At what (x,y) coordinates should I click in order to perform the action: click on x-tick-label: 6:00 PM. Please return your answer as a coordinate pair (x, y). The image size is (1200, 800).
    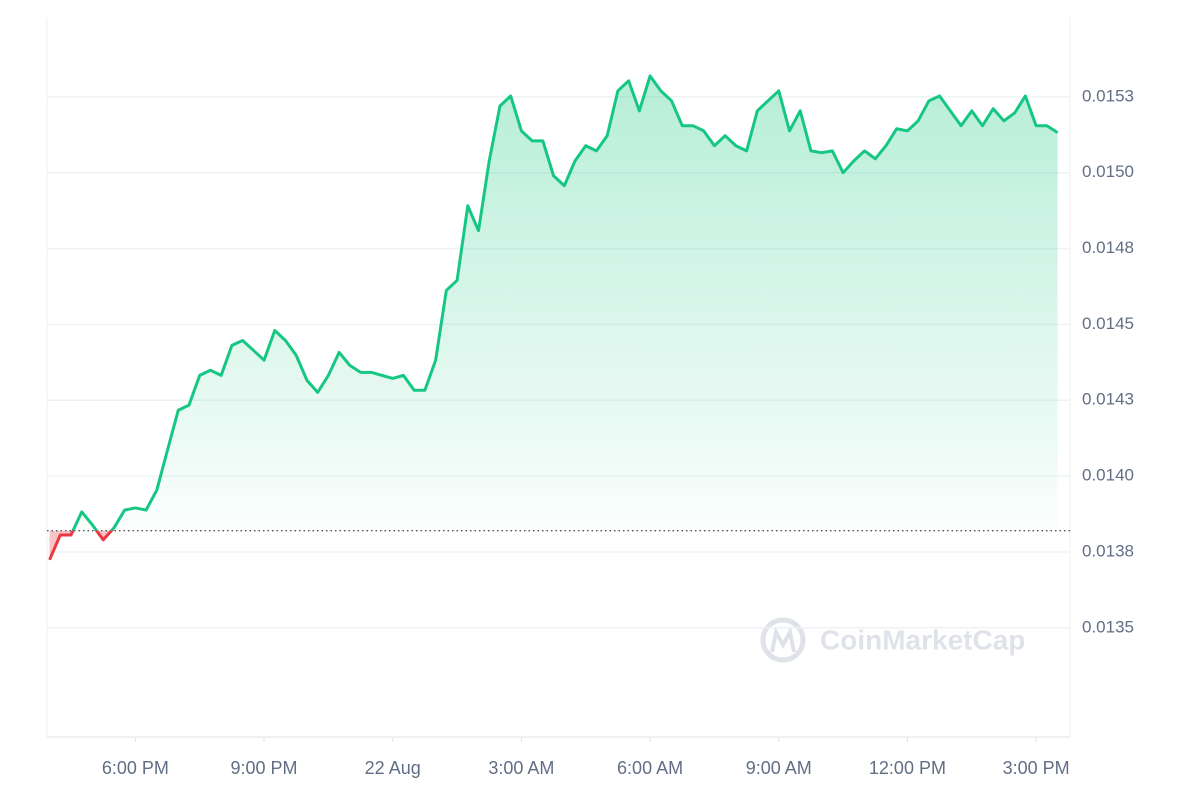
    Looking at the image, I should click on (135, 768).